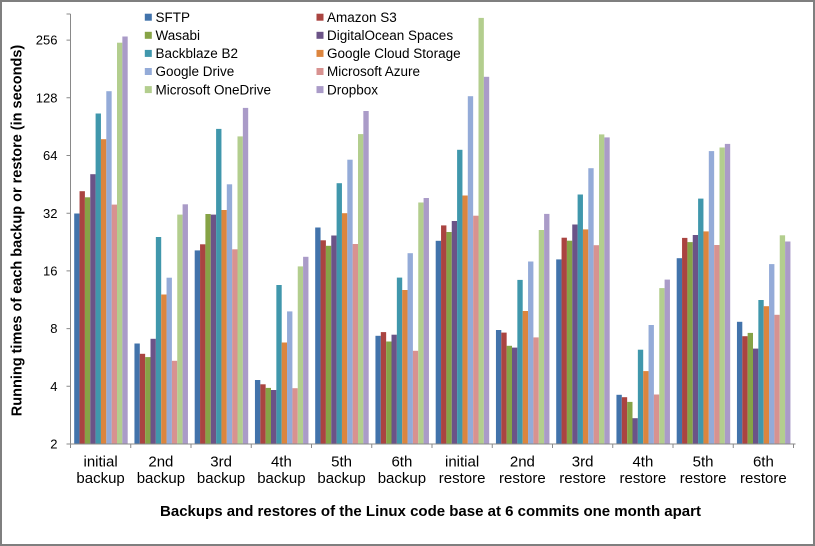 The image size is (815, 546). Describe the element at coordinates (53, 386) in the screenshot. I see `svg-text: 4` at that location.